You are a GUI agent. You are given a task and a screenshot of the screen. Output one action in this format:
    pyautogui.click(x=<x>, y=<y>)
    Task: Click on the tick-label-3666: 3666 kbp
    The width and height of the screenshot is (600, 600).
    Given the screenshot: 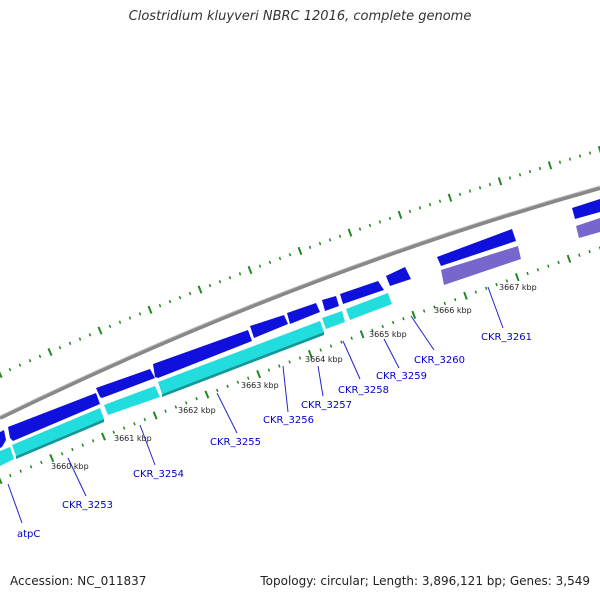 What is the action you would take?
    pyautogui.click(x=453, y=310)
    